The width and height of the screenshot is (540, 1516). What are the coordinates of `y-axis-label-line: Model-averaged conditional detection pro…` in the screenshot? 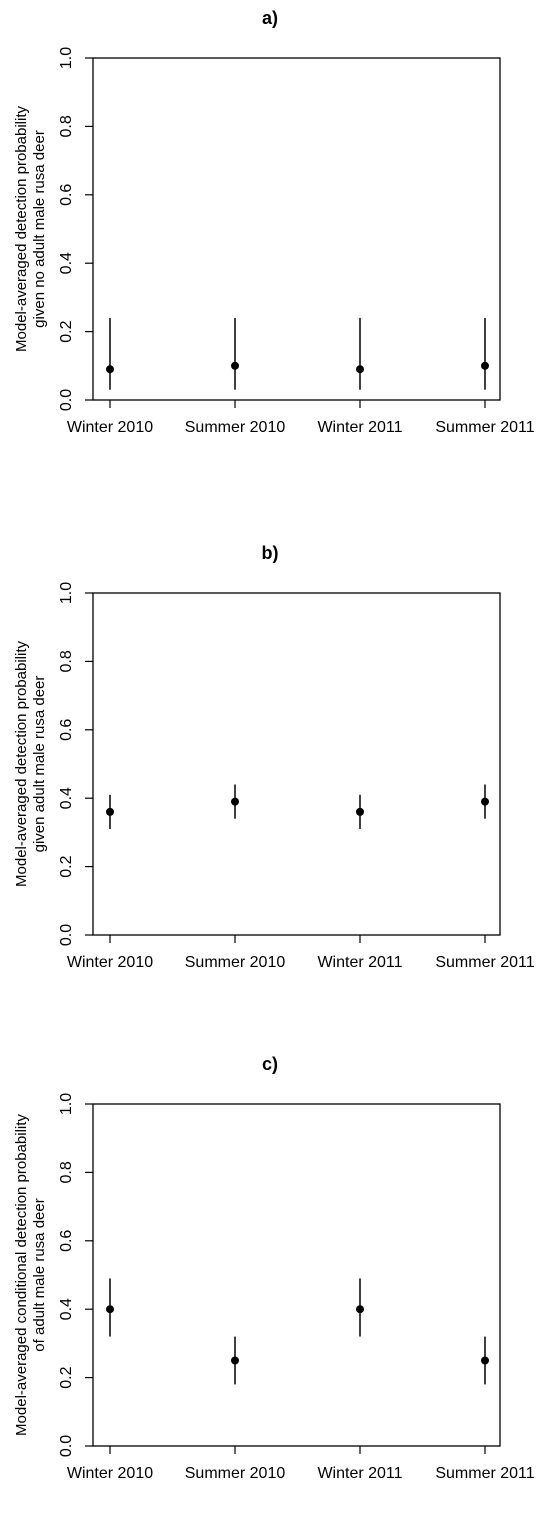 It's located at (21, 1275).